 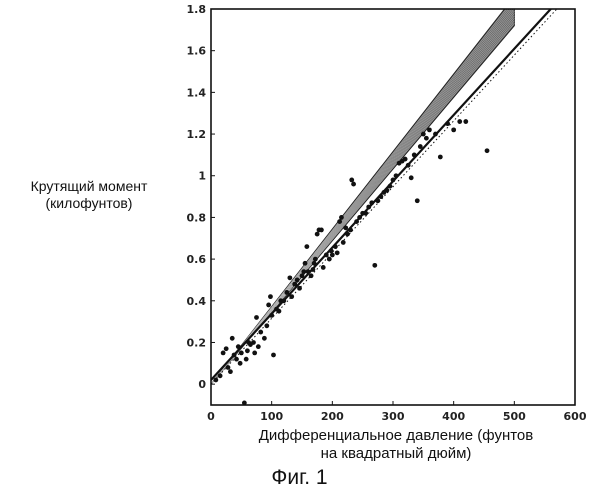 What do you see at coordinates (202, 384) in the screenshot?
I see `y-tick-label: 0` at bounding box center [202, 384].